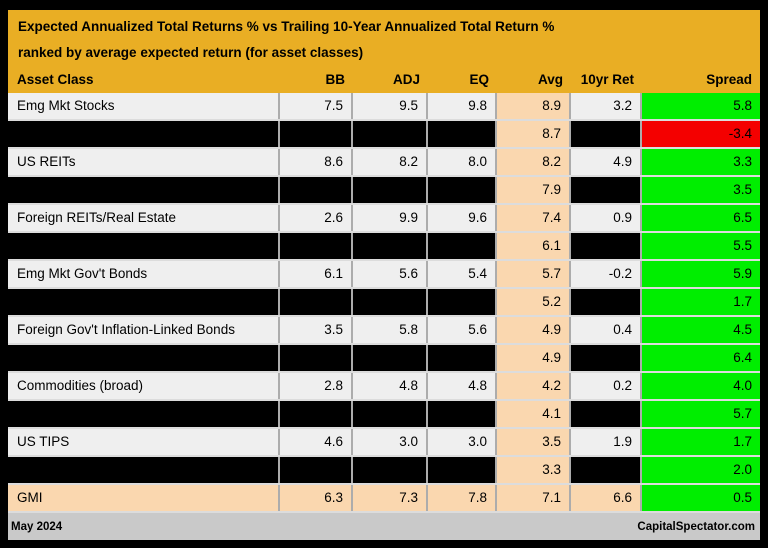 The height and width of the screenshot is (548, 768). What do you see at coordinates (729, 79) in the screenshot?
I see `column-header-spread: Spread` at bounding box center [729, 79].